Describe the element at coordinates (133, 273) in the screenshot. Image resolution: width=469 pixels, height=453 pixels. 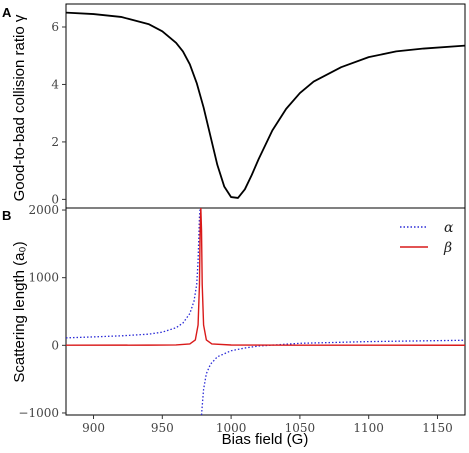
I see `alpha-series-branch-left` at that location.